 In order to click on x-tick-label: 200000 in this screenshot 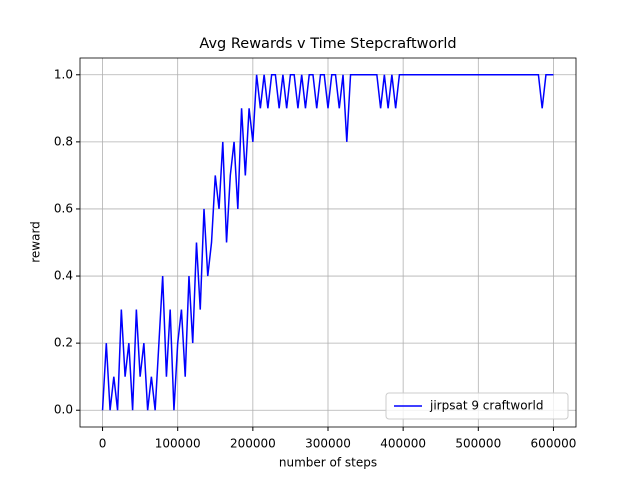, I will do `click(253, 444)`.